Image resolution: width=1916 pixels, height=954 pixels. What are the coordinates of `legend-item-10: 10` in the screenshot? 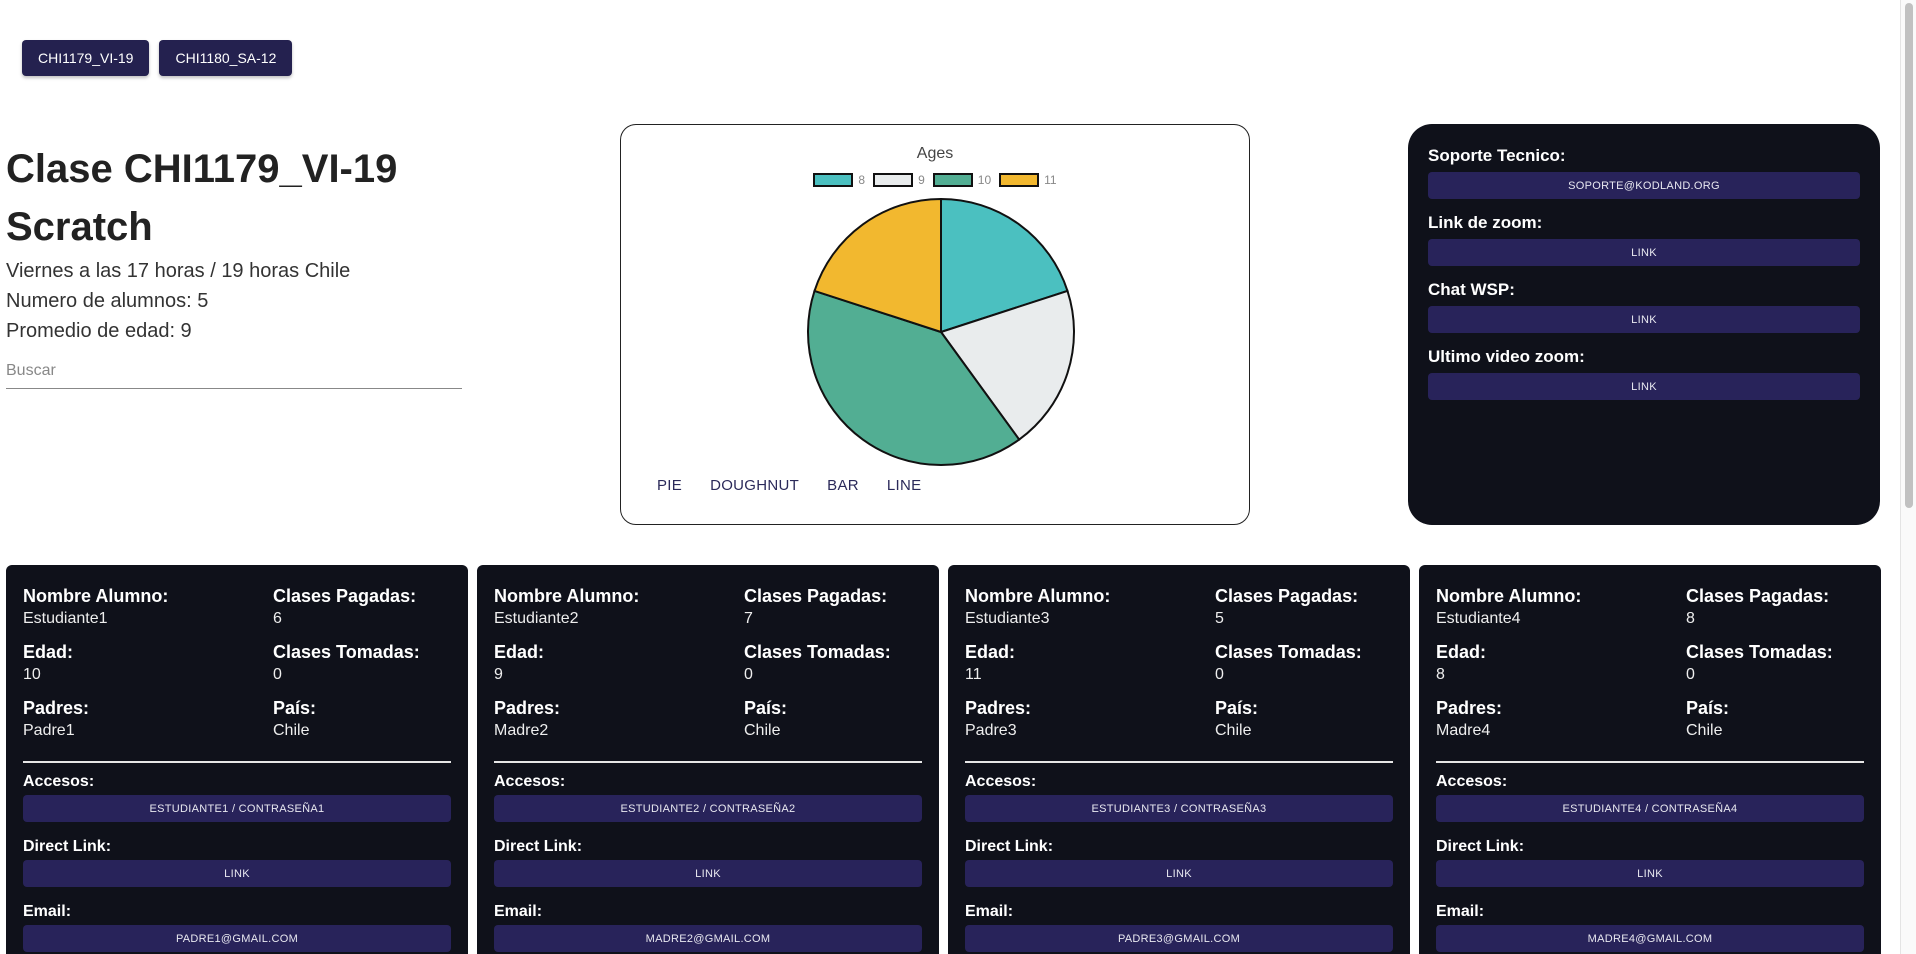 It's located at (961, 180).